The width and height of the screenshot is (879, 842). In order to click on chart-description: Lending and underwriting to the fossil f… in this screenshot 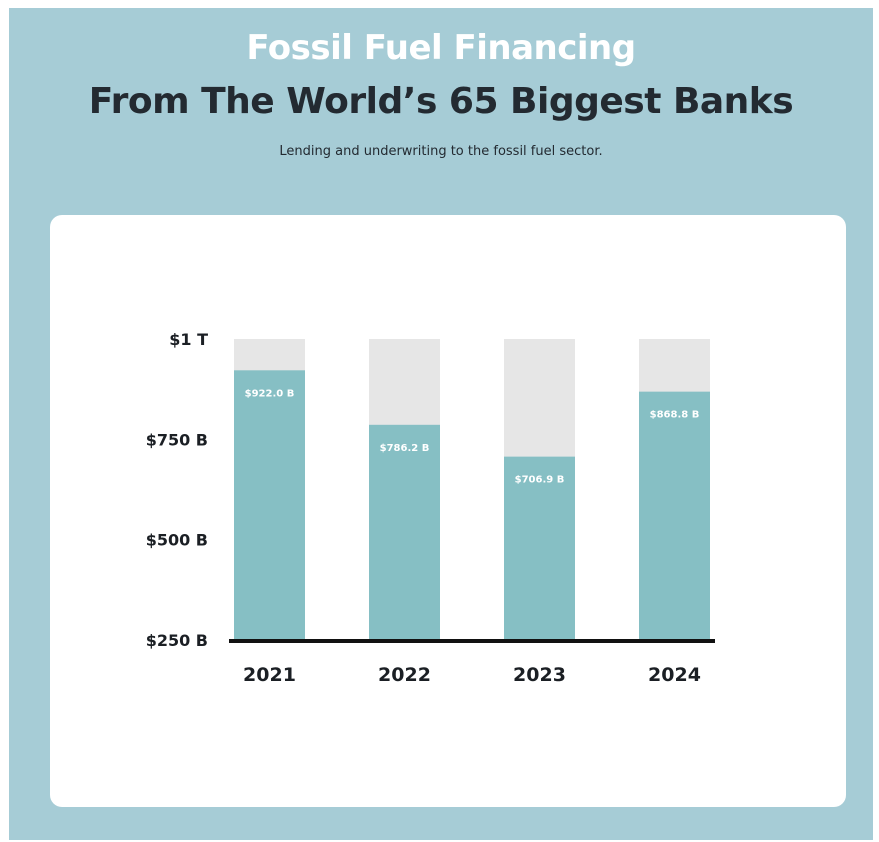, I will do `click(441, 151)`.